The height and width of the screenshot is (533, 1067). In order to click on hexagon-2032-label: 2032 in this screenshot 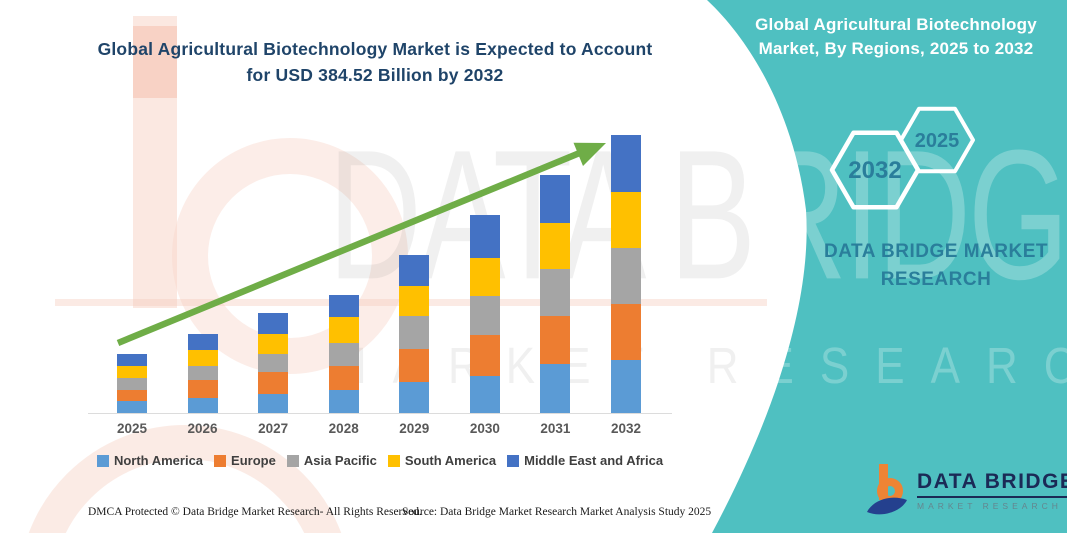, I will do `click(874, 170)`.